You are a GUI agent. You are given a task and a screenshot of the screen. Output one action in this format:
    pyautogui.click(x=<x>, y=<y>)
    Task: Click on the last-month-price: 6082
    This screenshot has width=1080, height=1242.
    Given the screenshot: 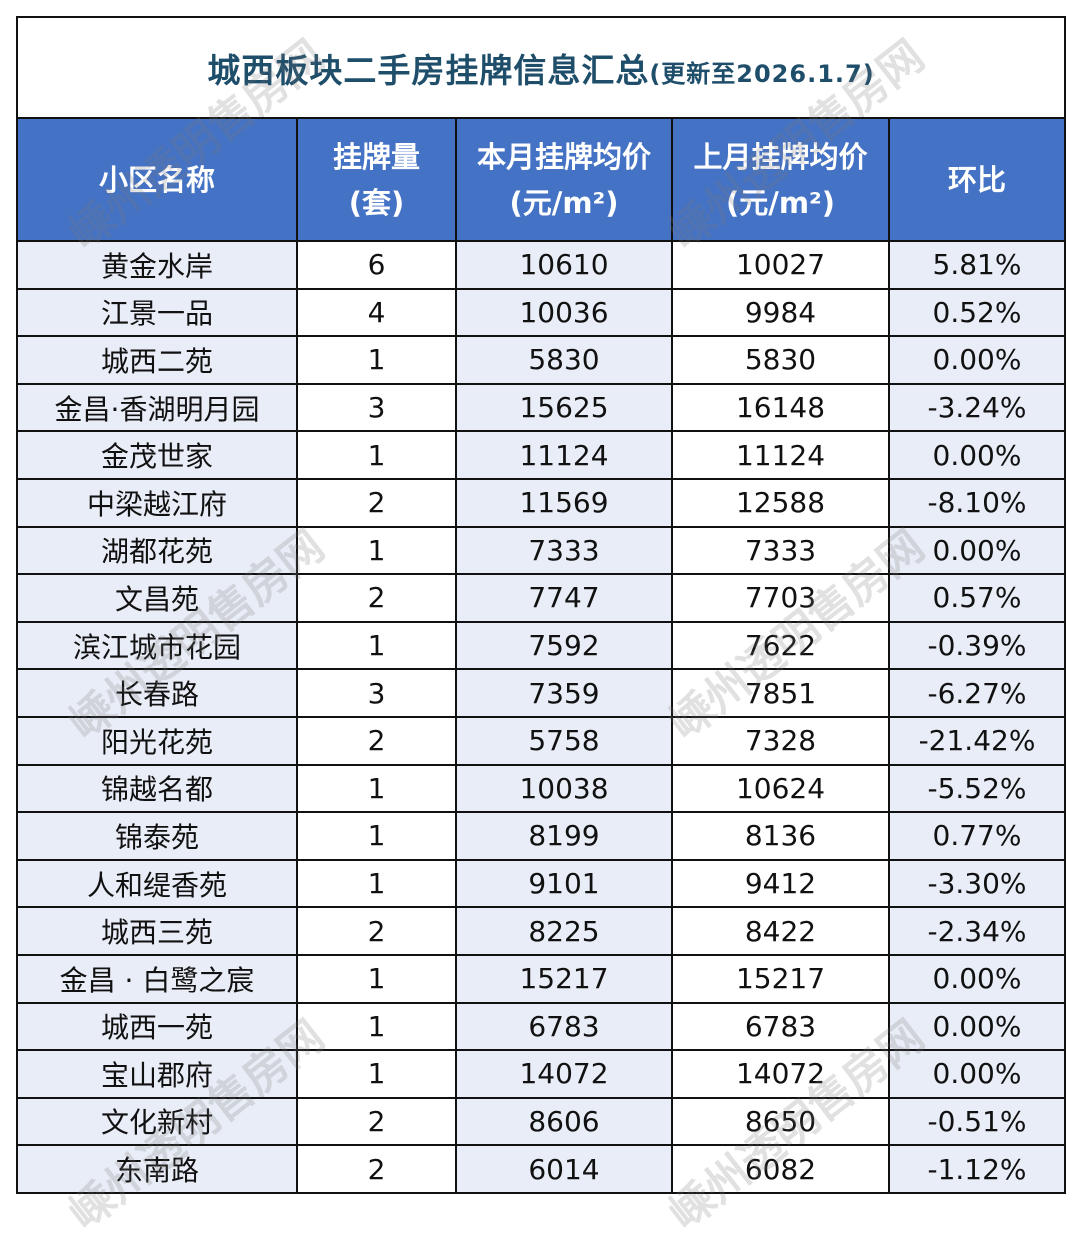 What is the action you would take?
    pyautogui.click(x=780, y=1169)
    